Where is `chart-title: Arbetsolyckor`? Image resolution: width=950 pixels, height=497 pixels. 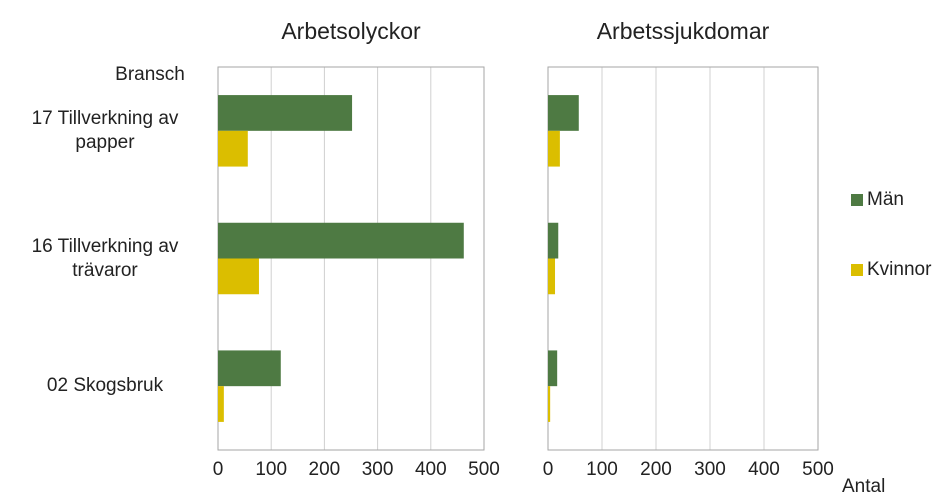
chart-title: Arbetsolyckor is located at coordinates (351, 31).